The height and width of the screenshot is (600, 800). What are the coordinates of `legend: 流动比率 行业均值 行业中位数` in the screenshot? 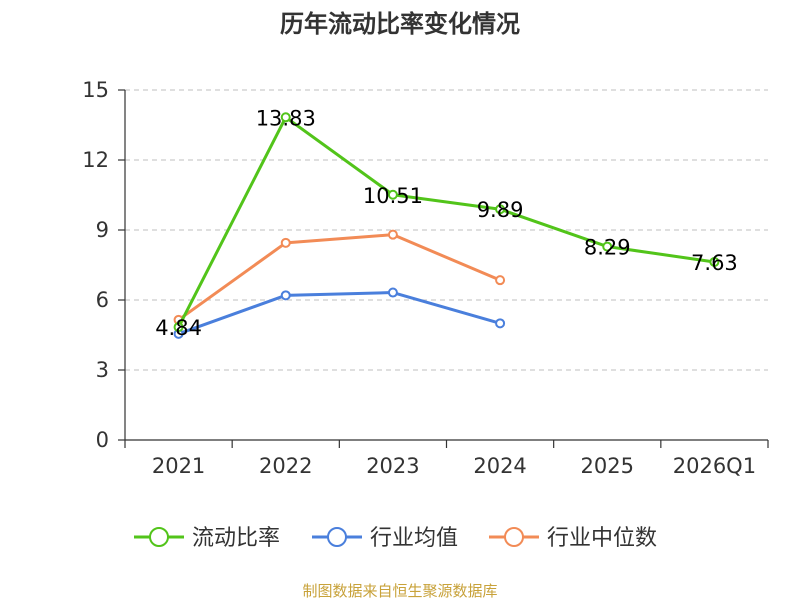 It's located at (395, 538).